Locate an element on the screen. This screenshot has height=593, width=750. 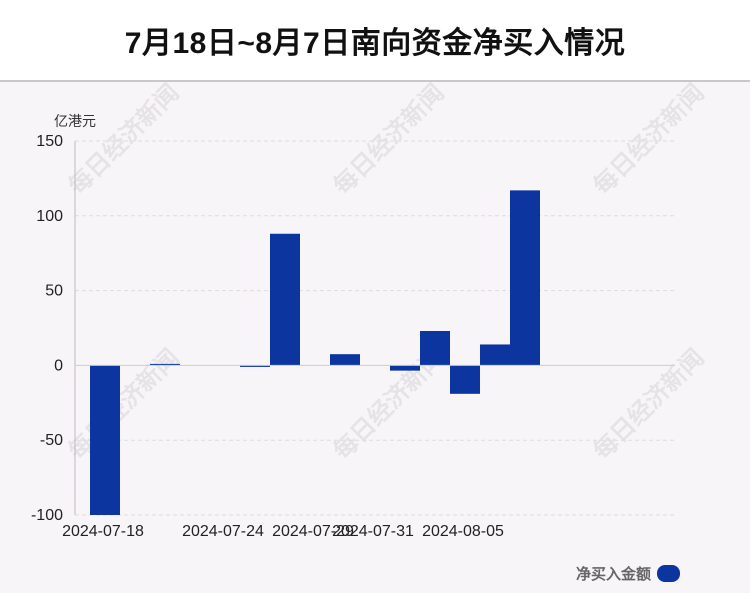
y-tick-label: 150 is located at coordinates (49, 141).